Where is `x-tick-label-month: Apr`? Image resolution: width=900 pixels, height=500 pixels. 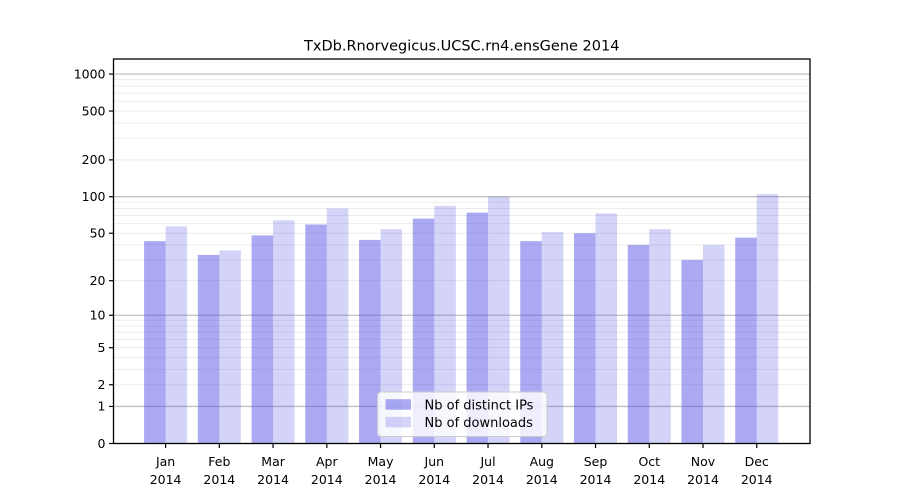 x-tick-label-month: Apr is located at coordinates (327, 461).